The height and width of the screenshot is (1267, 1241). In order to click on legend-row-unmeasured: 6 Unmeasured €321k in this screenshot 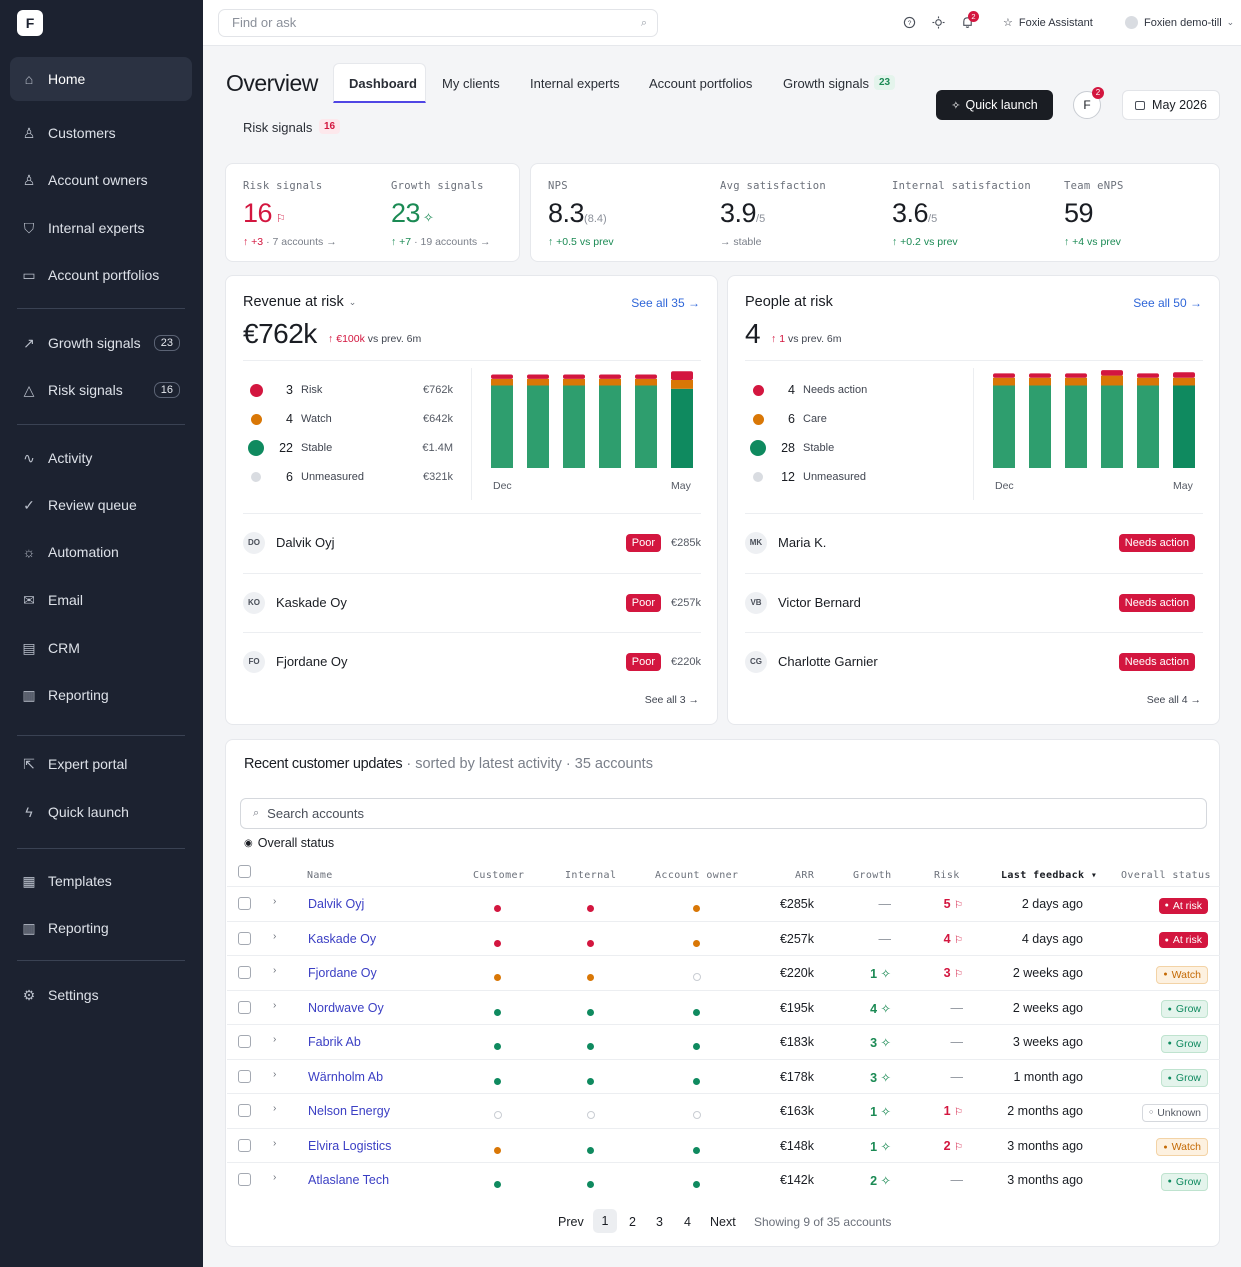, I will do `click(348, 477)`.